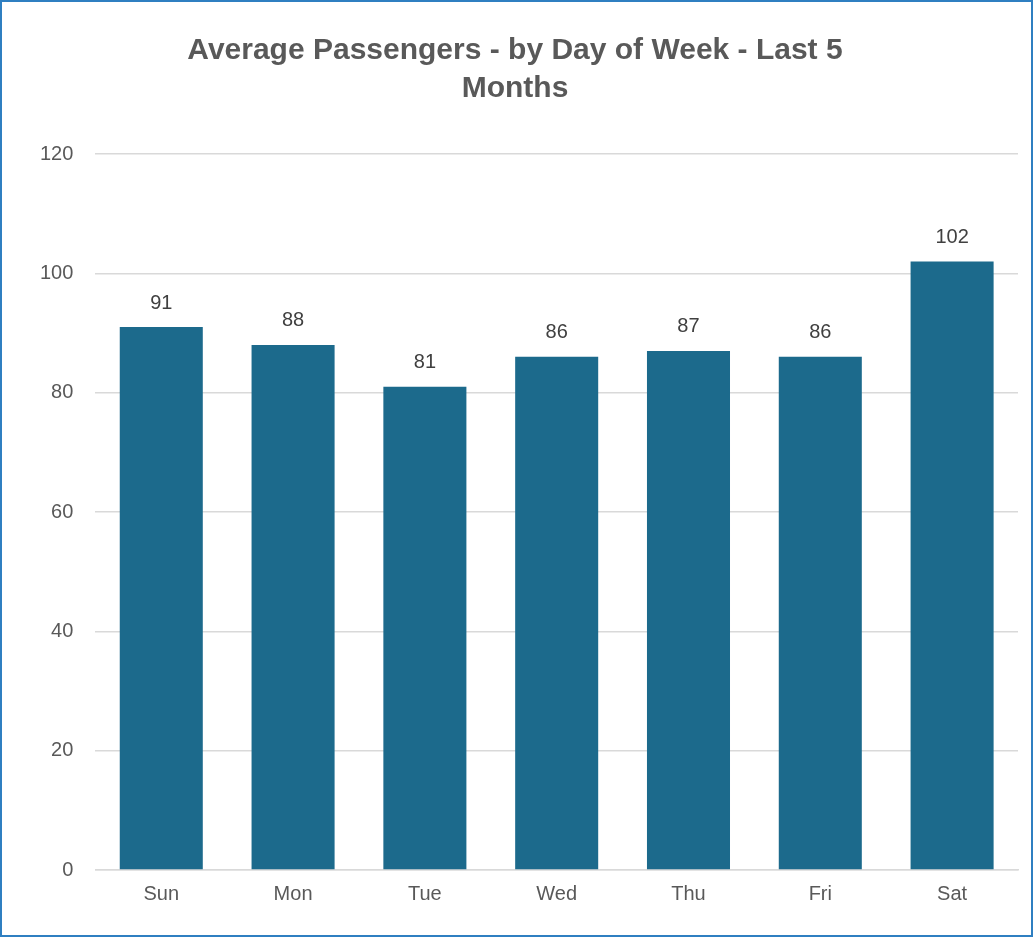 The image size is (1033, 937). I want to click on data-label: 102, so click(952, 235).